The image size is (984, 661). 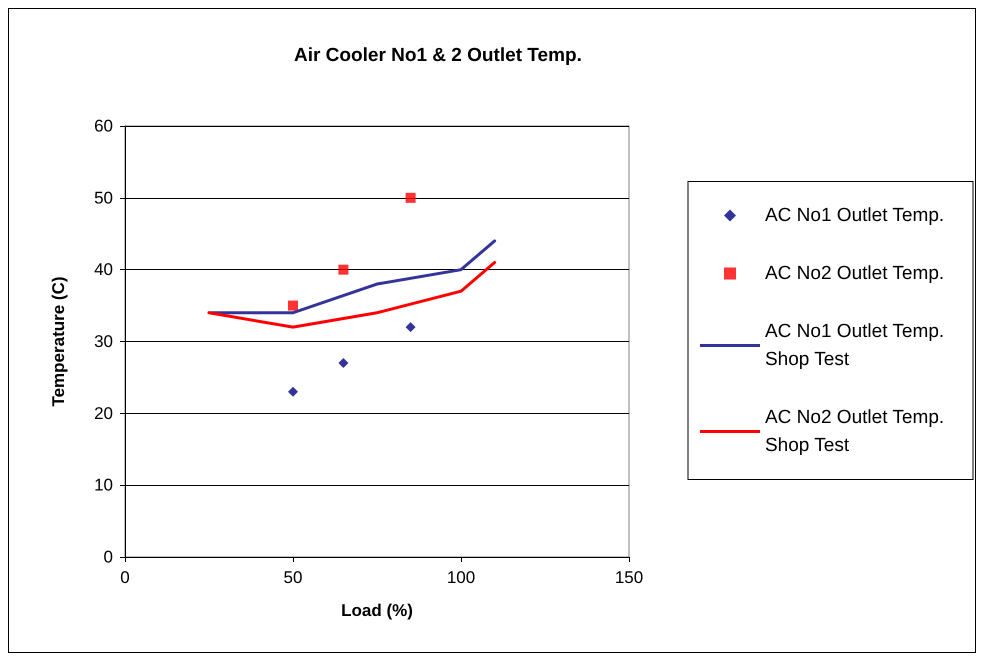 I want to click on chart-title: Air Cooler No1 & 2 Outlet Temp., so click(x=438, y=55).